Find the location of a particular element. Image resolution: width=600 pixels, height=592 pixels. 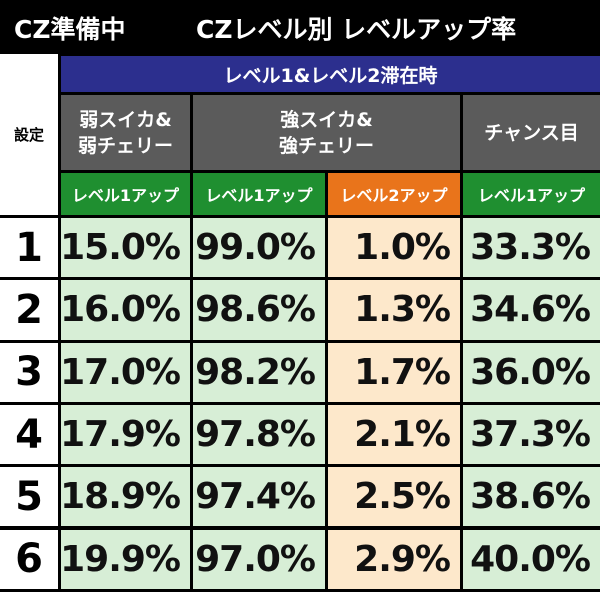

rate-cell: 15.0% is located at coordinates (125, 248).